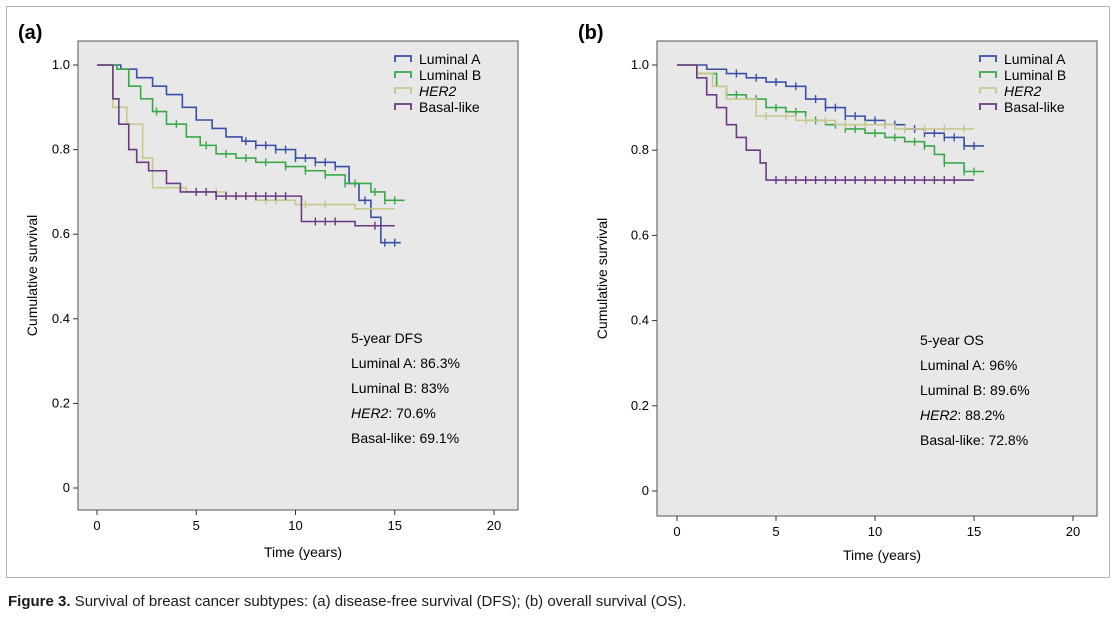 The image size is (1119, 617). Describe the element at coordinates (640, 149) in the screenshot. I see `panel-b-ytick-label: 0.8` at that location.